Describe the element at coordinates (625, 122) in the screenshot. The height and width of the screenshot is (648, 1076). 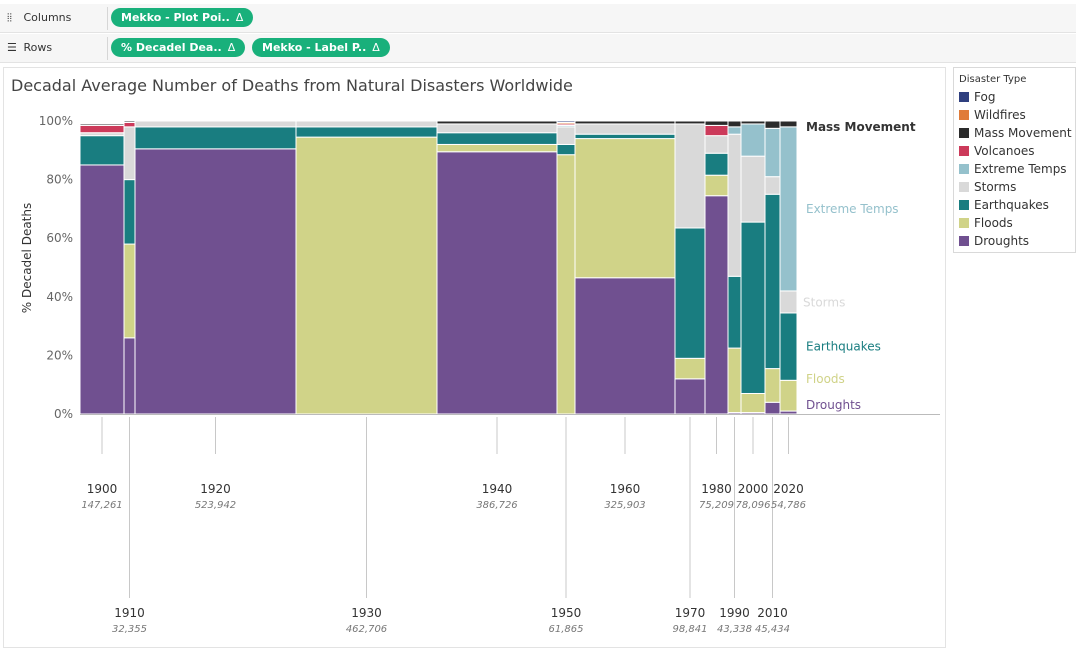
I see `bar-segment-1960-mass-movement` at that location.